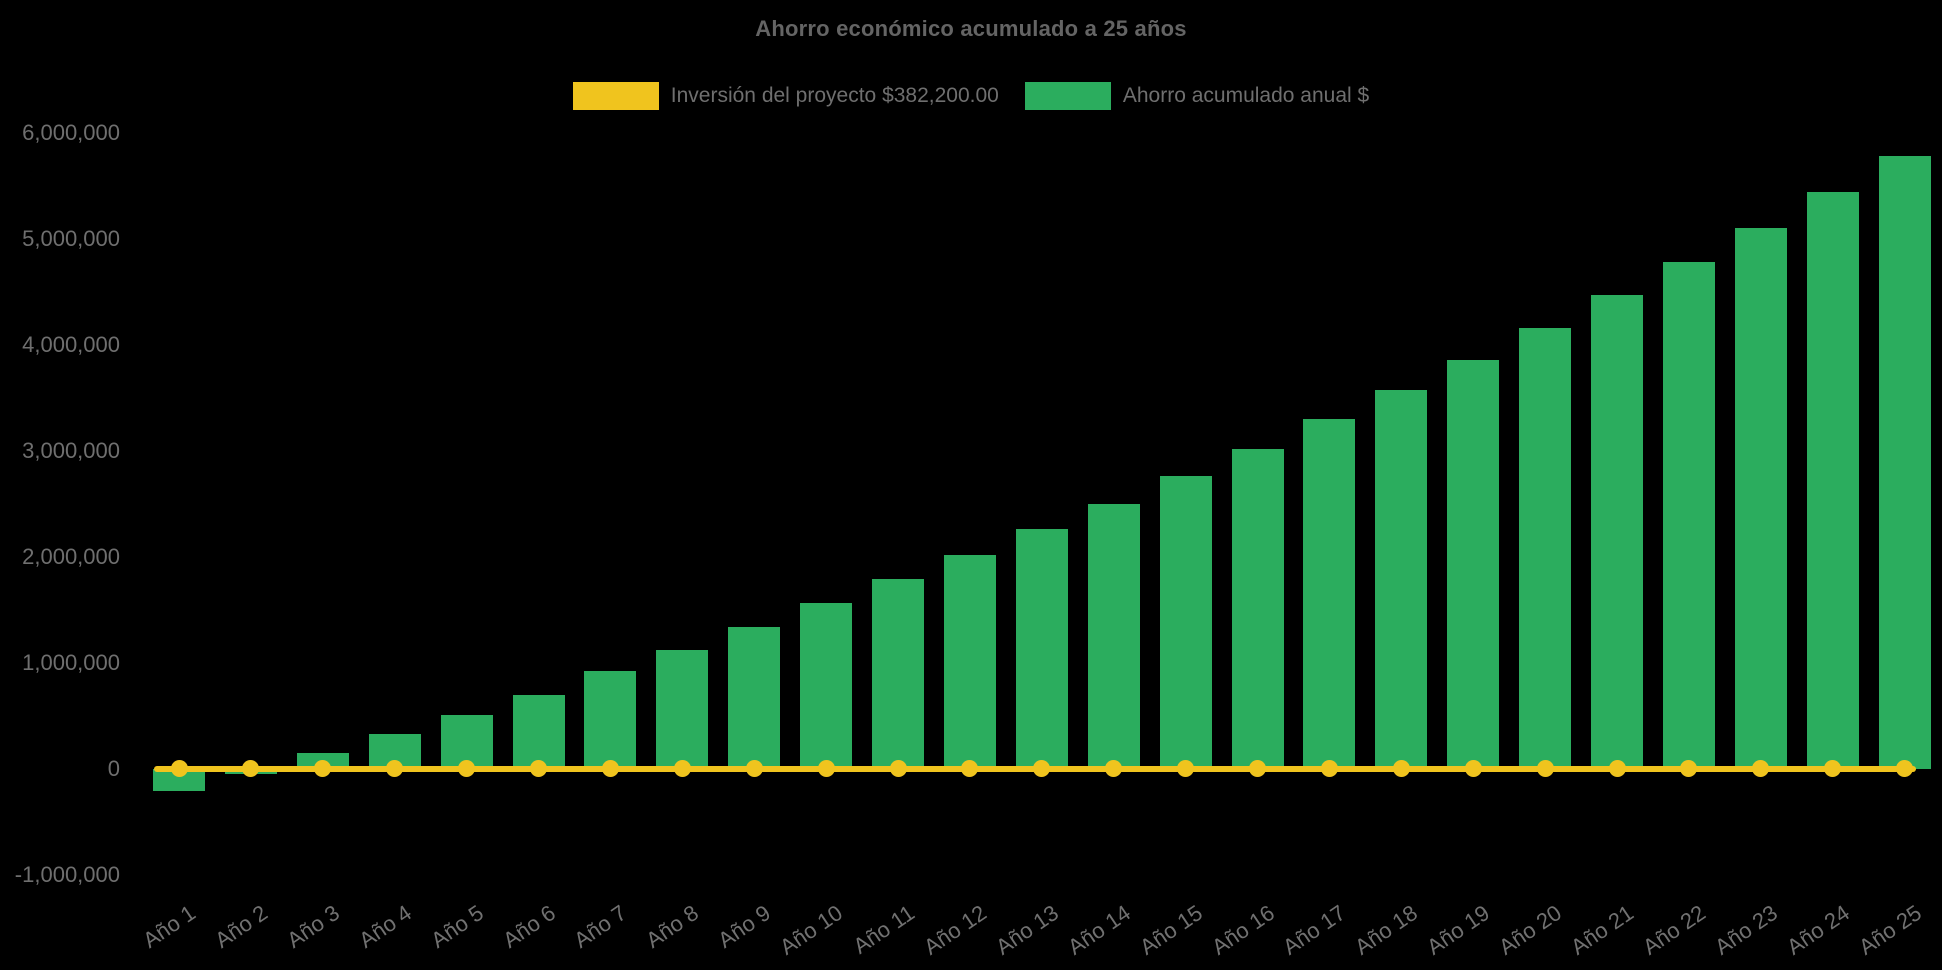 This screenshot has width=1942, height=970. What do you see at coordinates (955, 930) in the screenshot?
I see `x-axis-label-year-12: Año 12` at bounding box center [955, 930].